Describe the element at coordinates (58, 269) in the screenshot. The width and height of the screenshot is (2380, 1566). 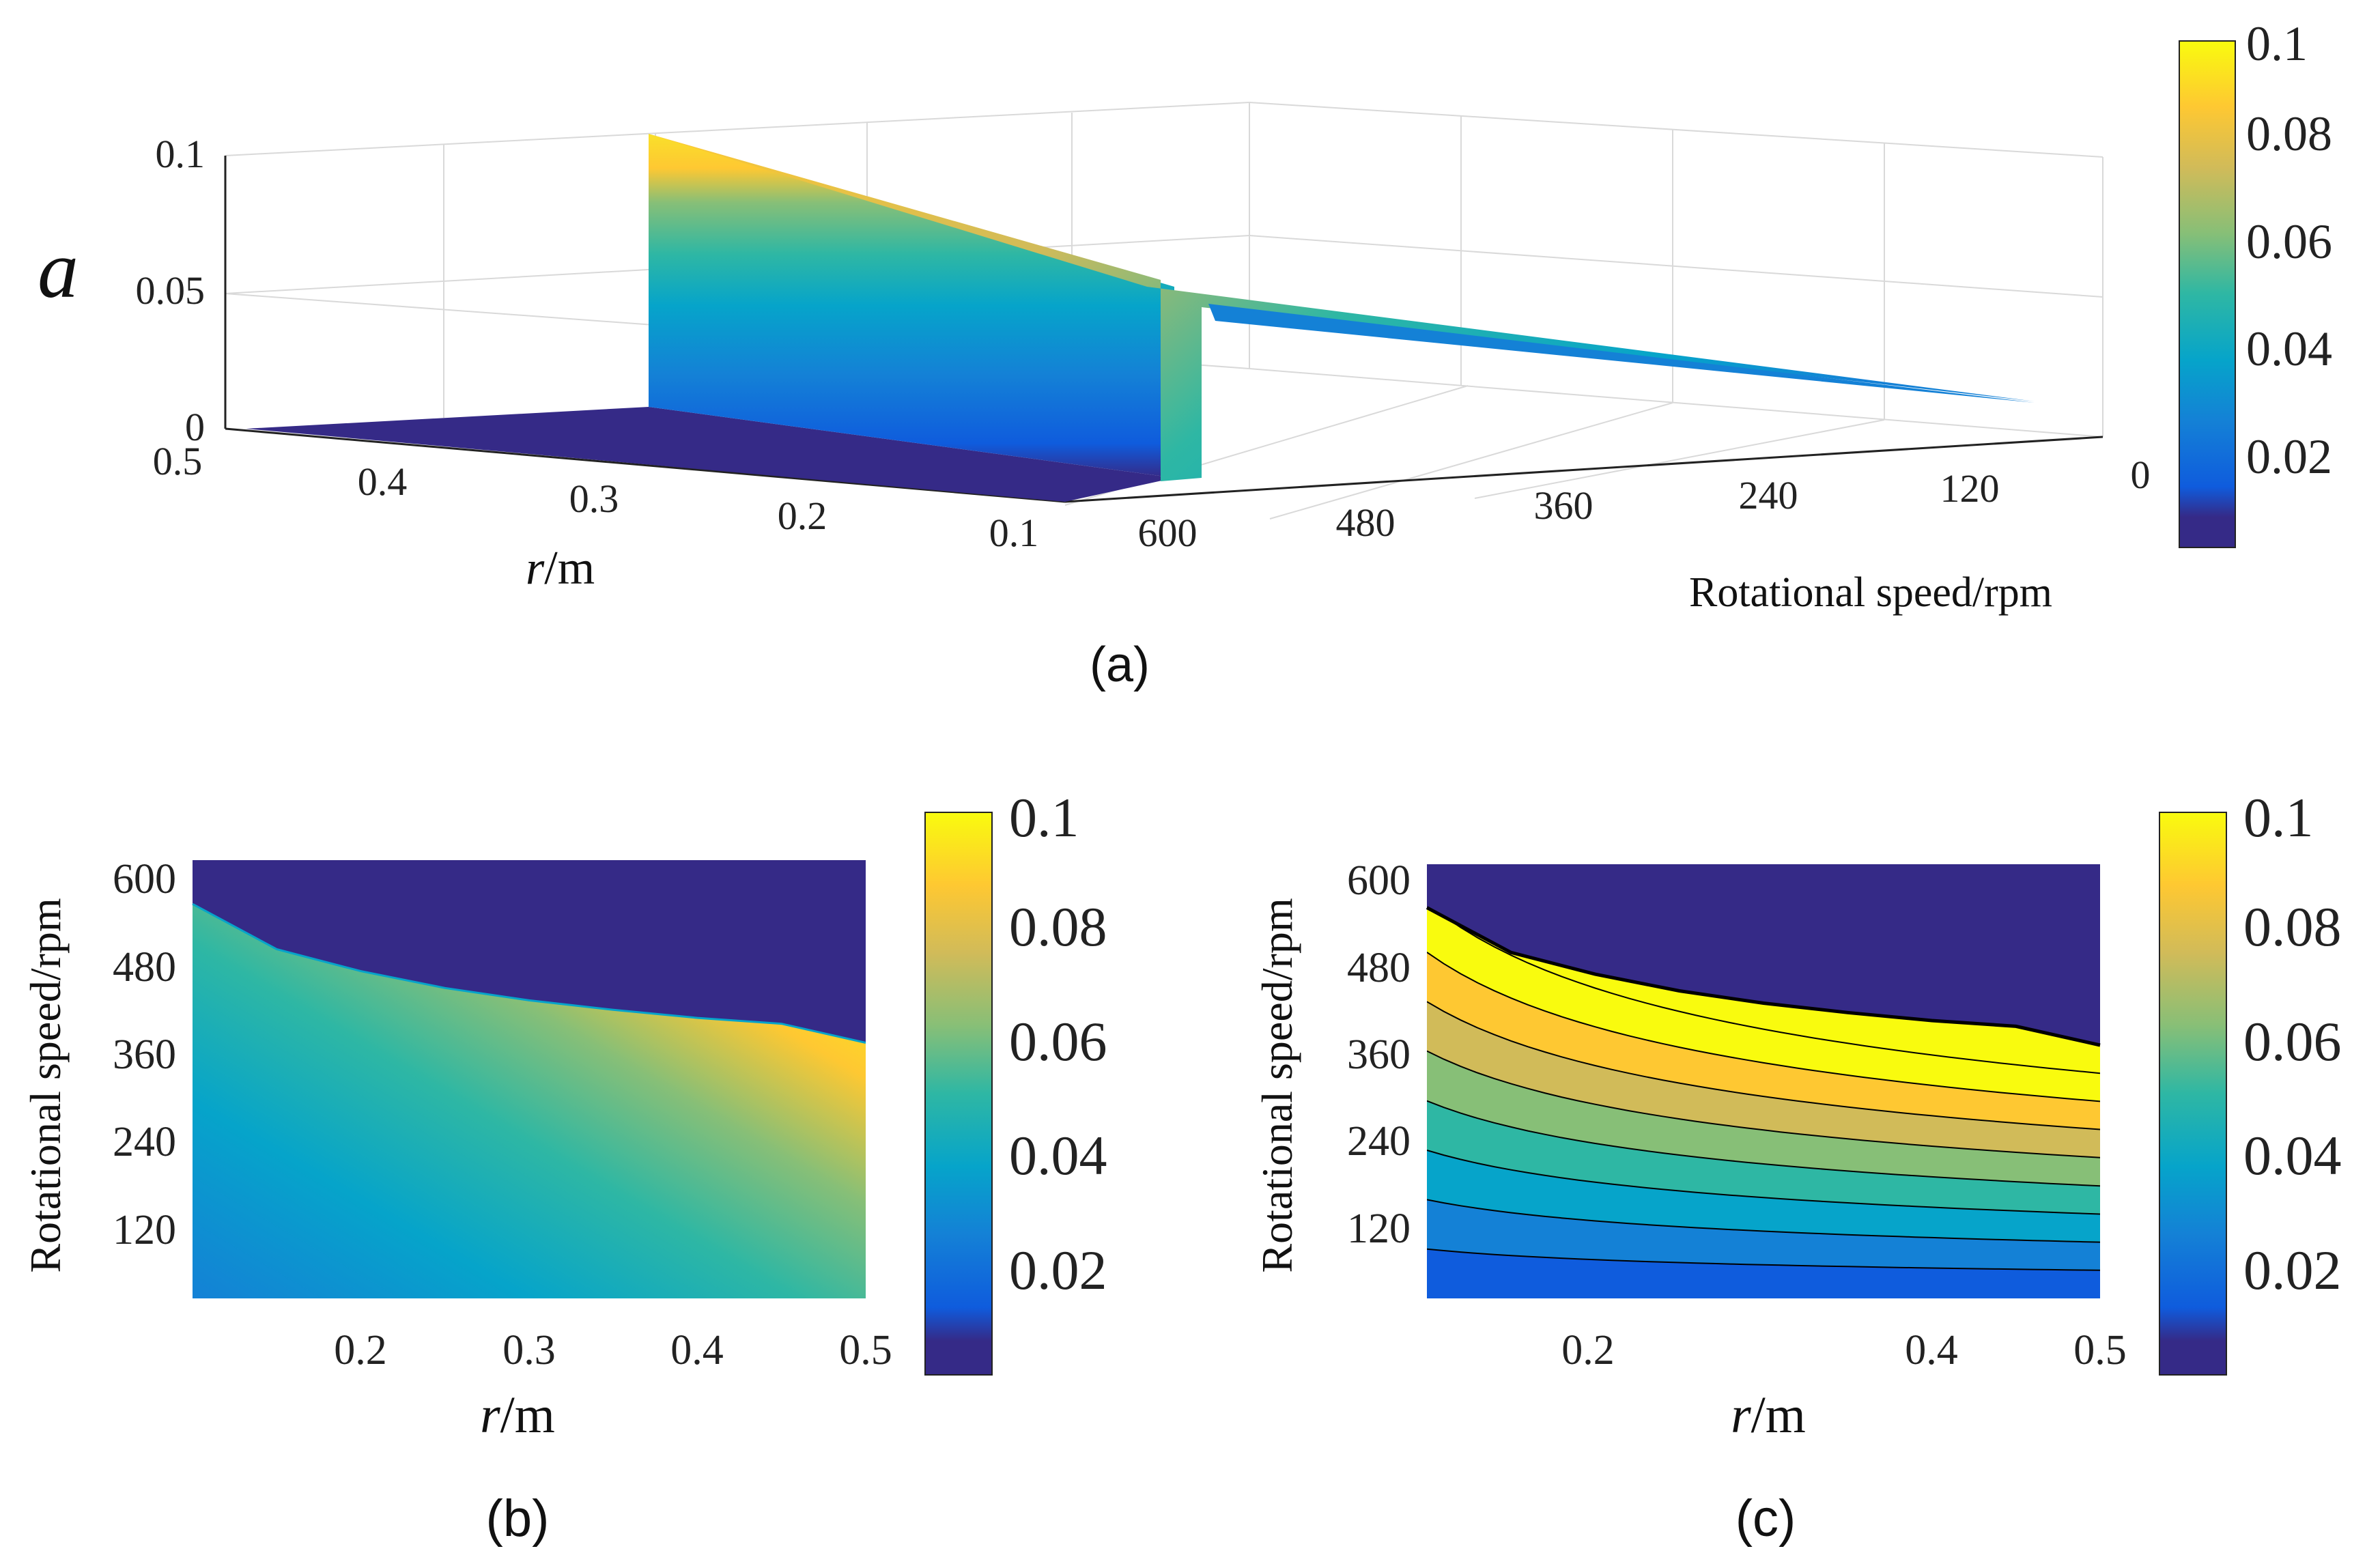
I see `z-axis-label: a` at that location.